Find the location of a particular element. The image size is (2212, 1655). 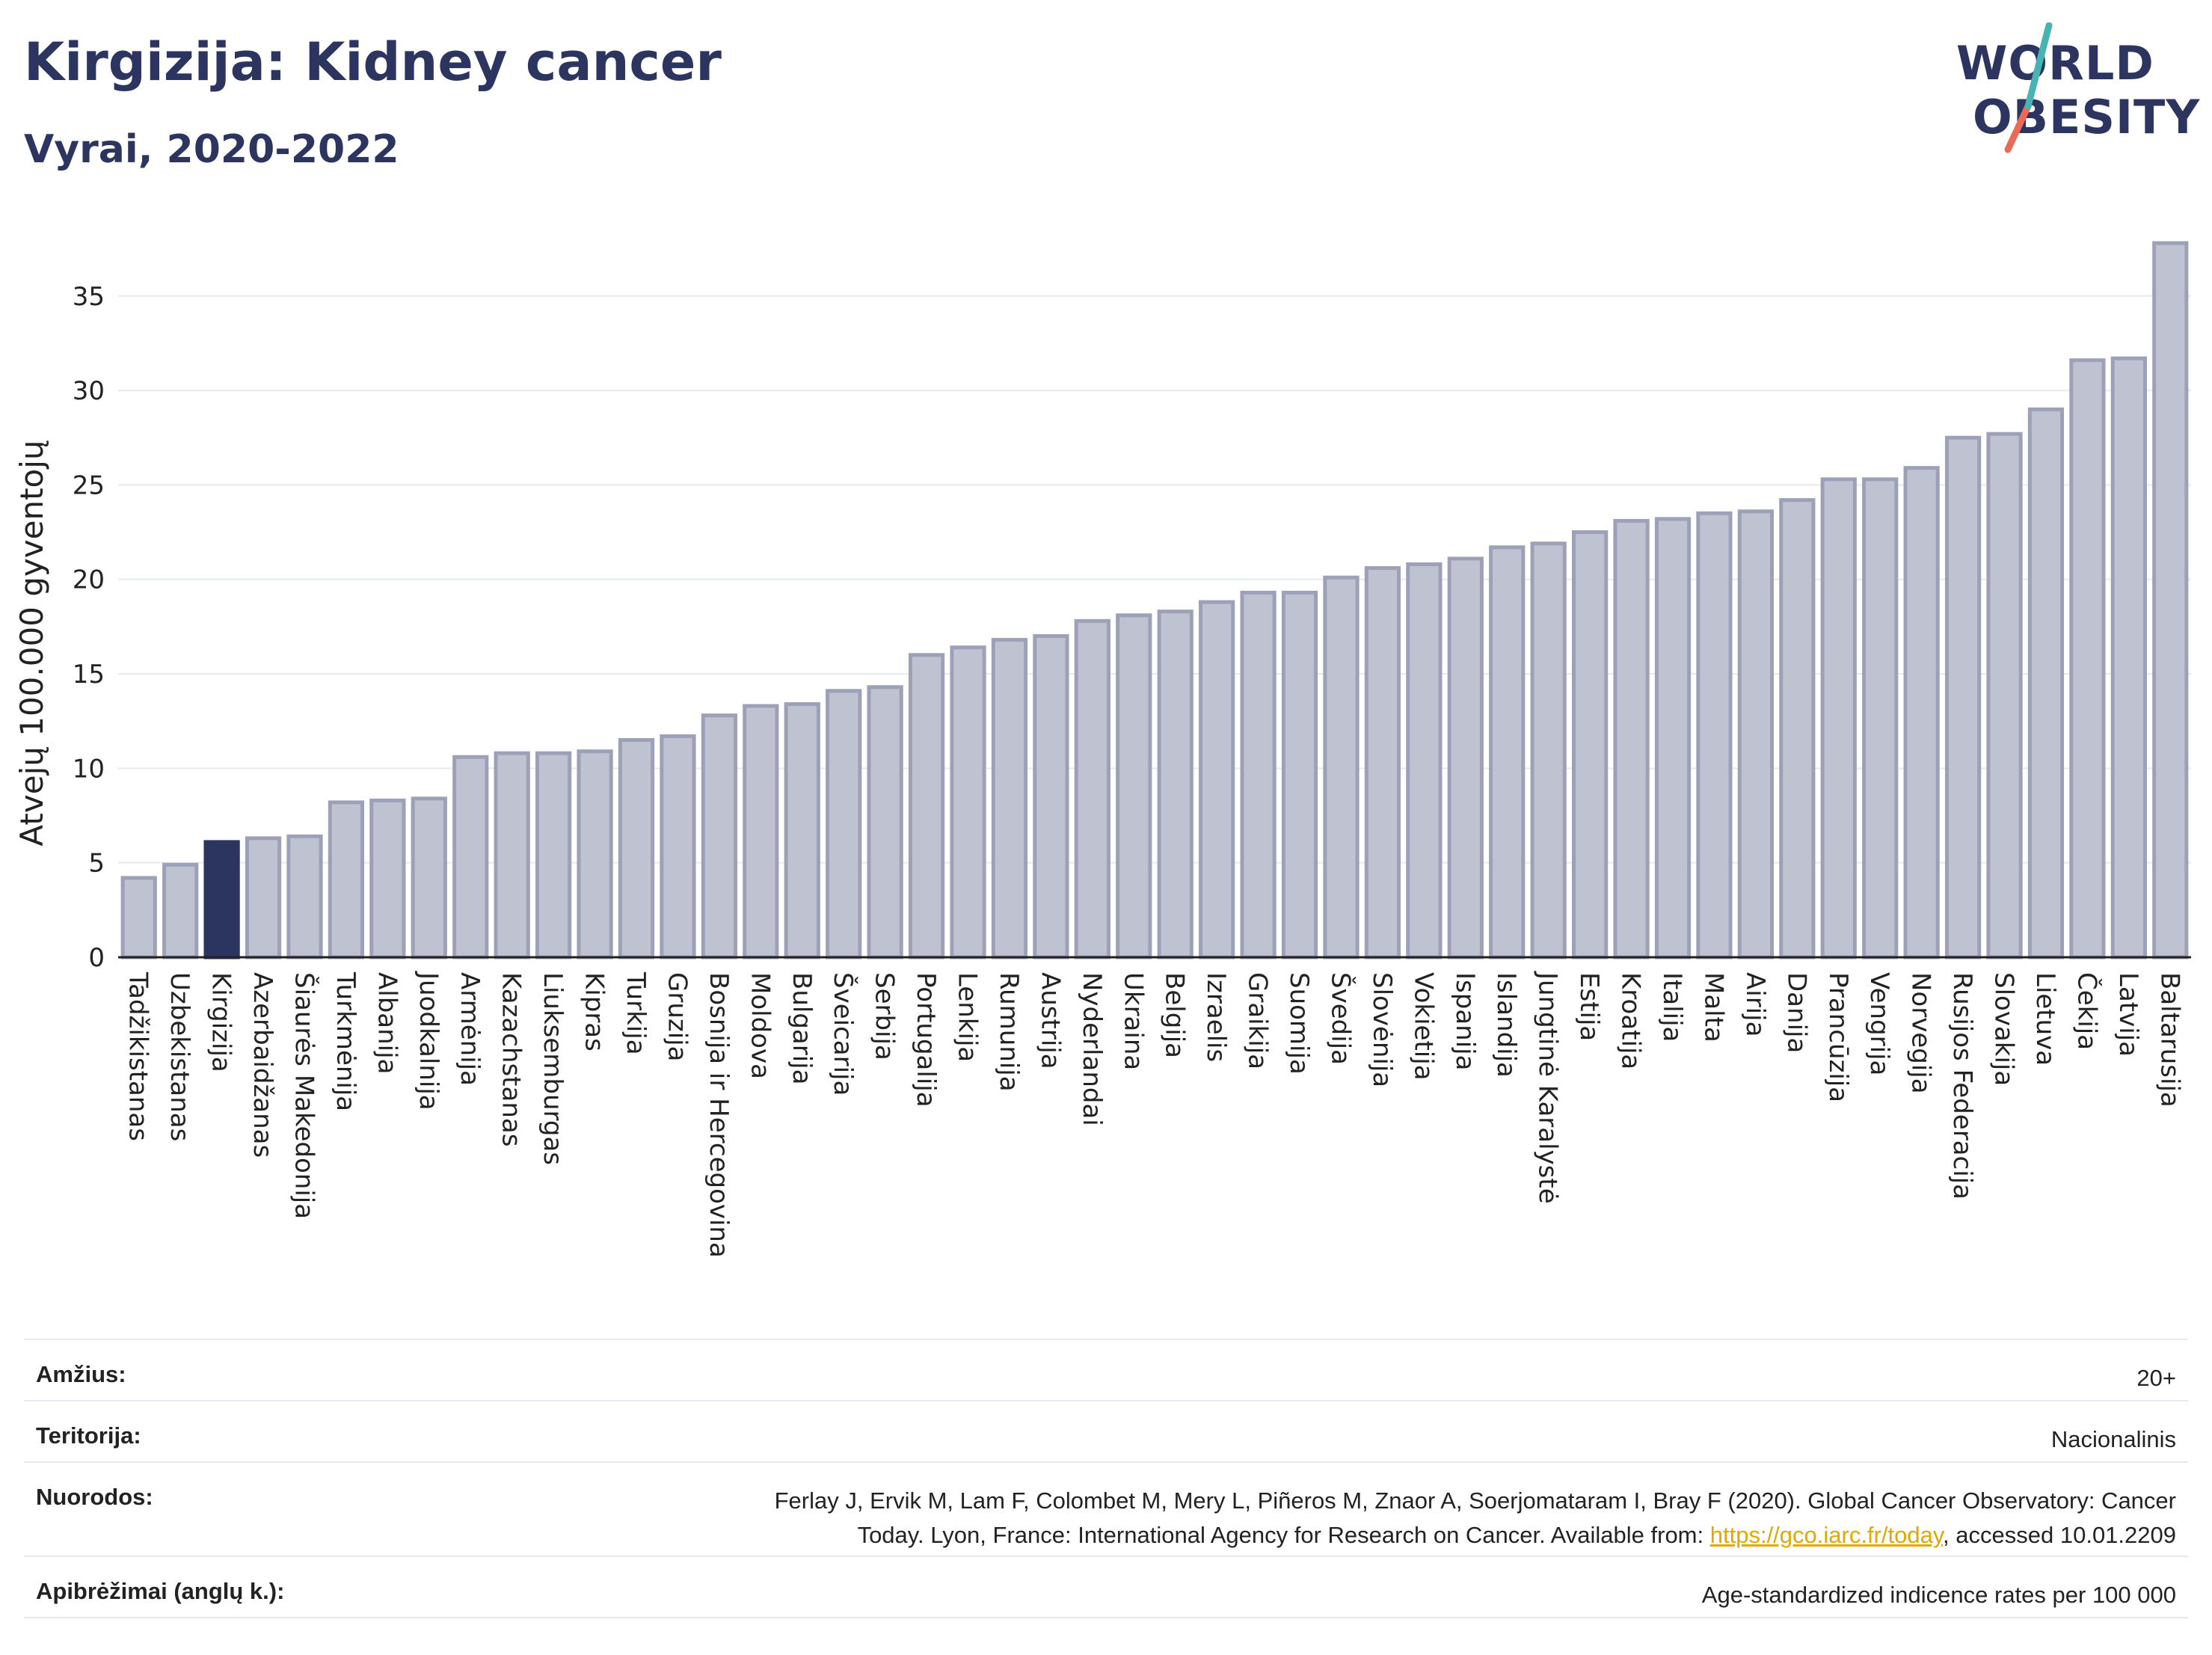

y-tick-label: 10 is located at coordinates (89, 769).